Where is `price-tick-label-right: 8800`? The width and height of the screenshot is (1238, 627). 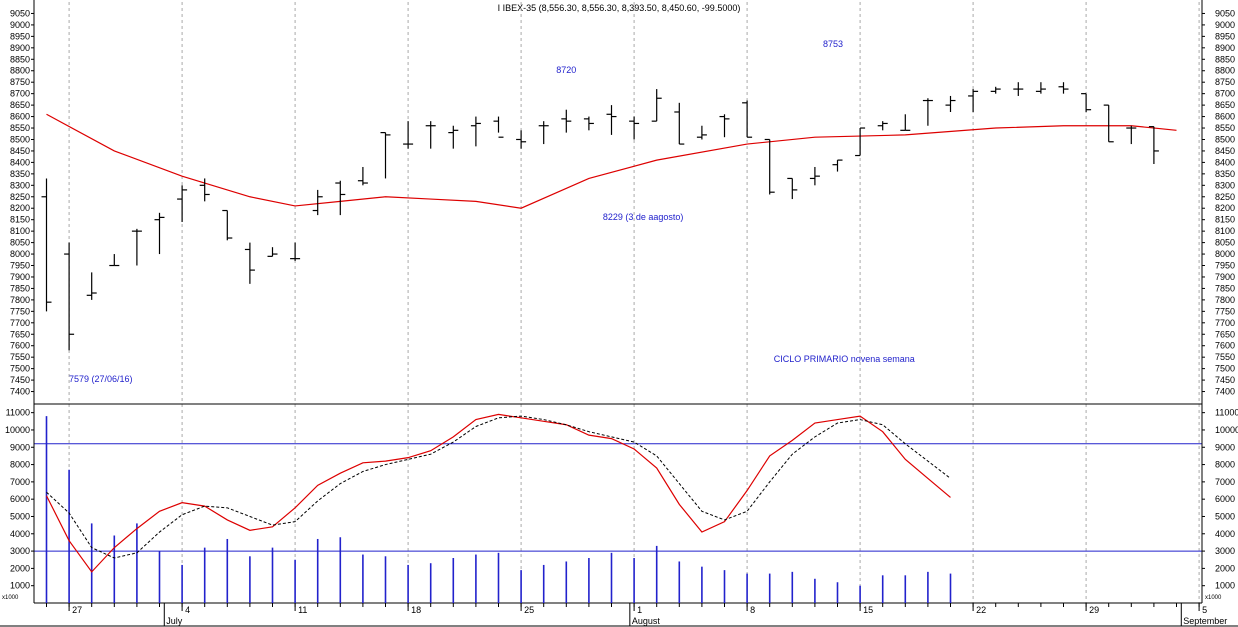
price-tick-label-right: 8800 is located at coordinates (1225, 71).